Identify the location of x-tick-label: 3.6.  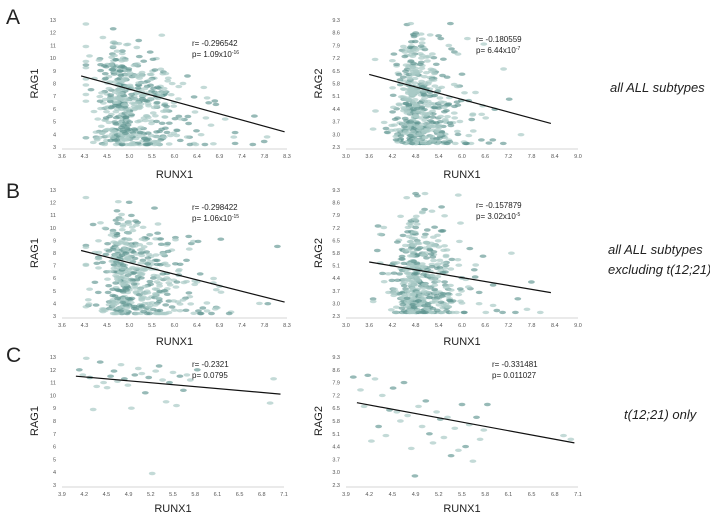
(369, 157).